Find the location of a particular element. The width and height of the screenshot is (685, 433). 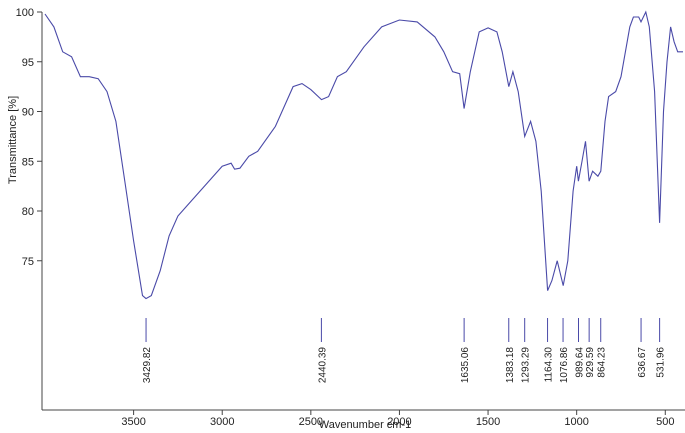

y-axis-label: Transmittance [%] is located at coordinates (13, 140).